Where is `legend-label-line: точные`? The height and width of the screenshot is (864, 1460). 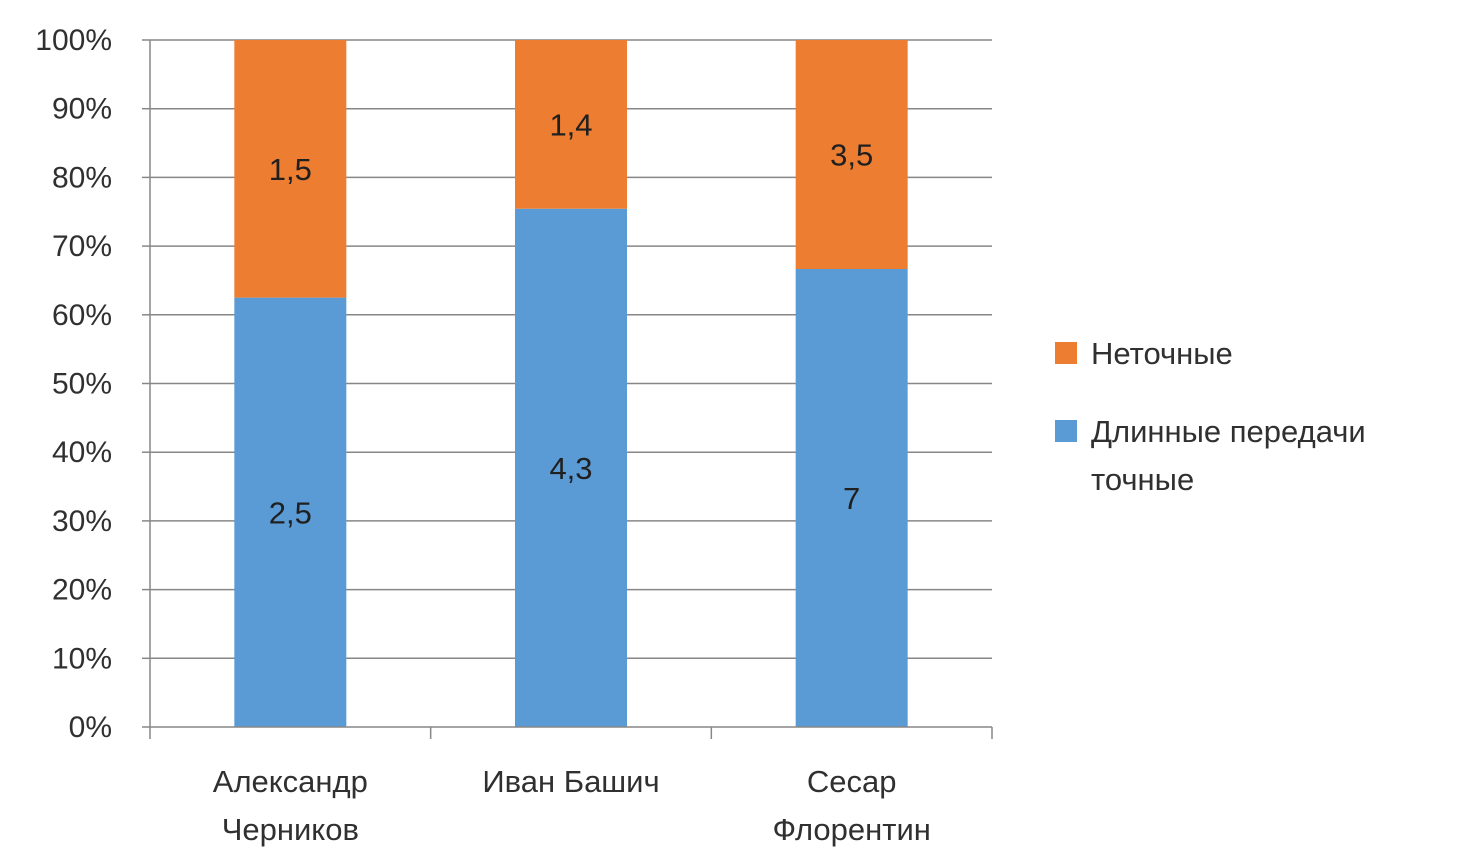 legend-label-line: точные is located at coordinates (1143, 479).